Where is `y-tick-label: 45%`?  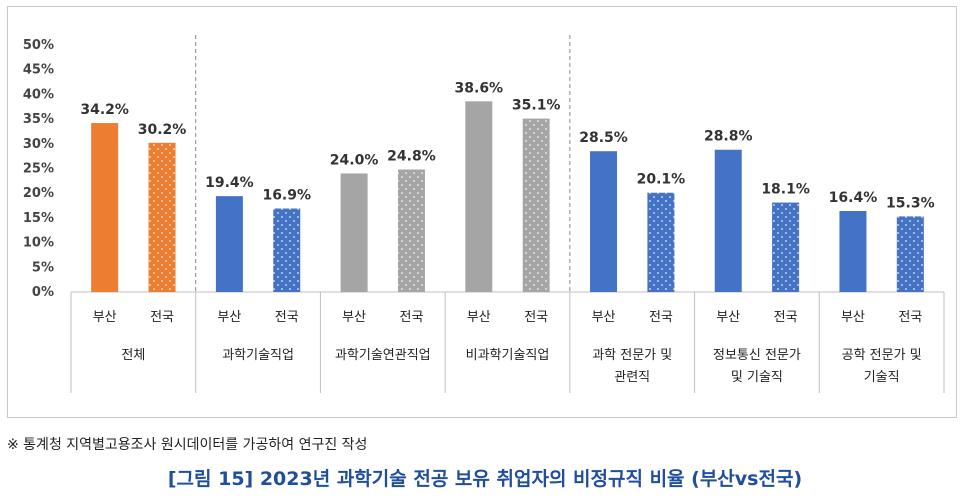 y-tick-label: 45% is located at coordinates (38, 70).